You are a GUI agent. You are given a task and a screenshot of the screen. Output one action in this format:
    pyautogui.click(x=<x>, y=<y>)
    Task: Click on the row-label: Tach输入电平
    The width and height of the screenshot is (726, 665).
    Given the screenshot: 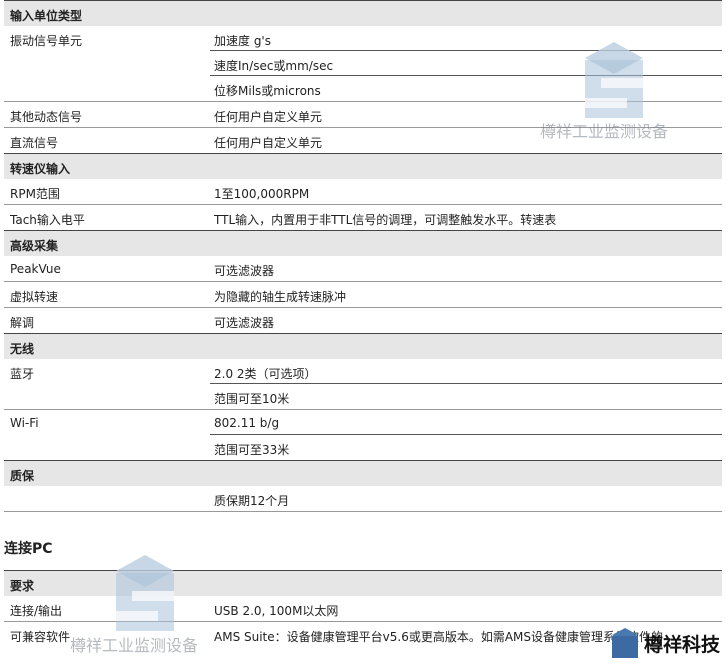 What is the action you would take?
    pyautogui.click(x=47, y=220)
    